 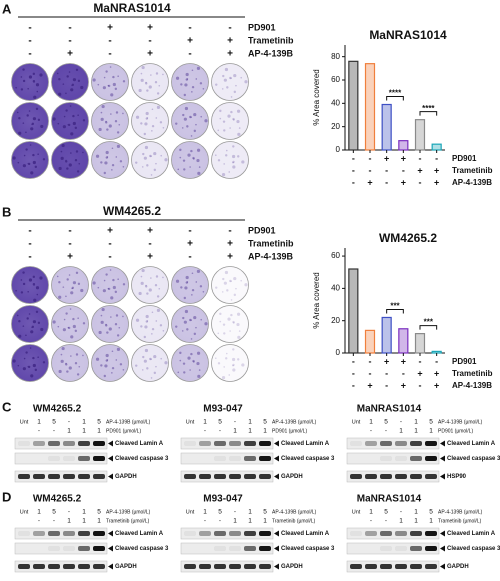 What do you see at coordinates (262, 27) in the screenshot?
I see `treatment-name: PD901` at bounding box center [262, 27].